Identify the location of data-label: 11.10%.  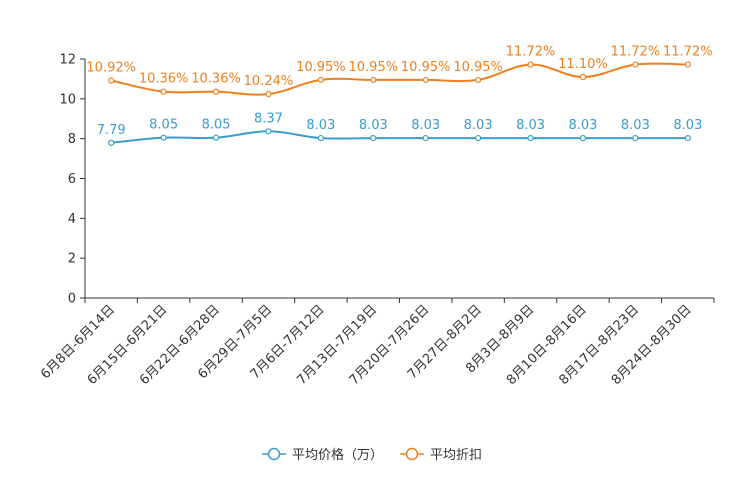
(583, 64).